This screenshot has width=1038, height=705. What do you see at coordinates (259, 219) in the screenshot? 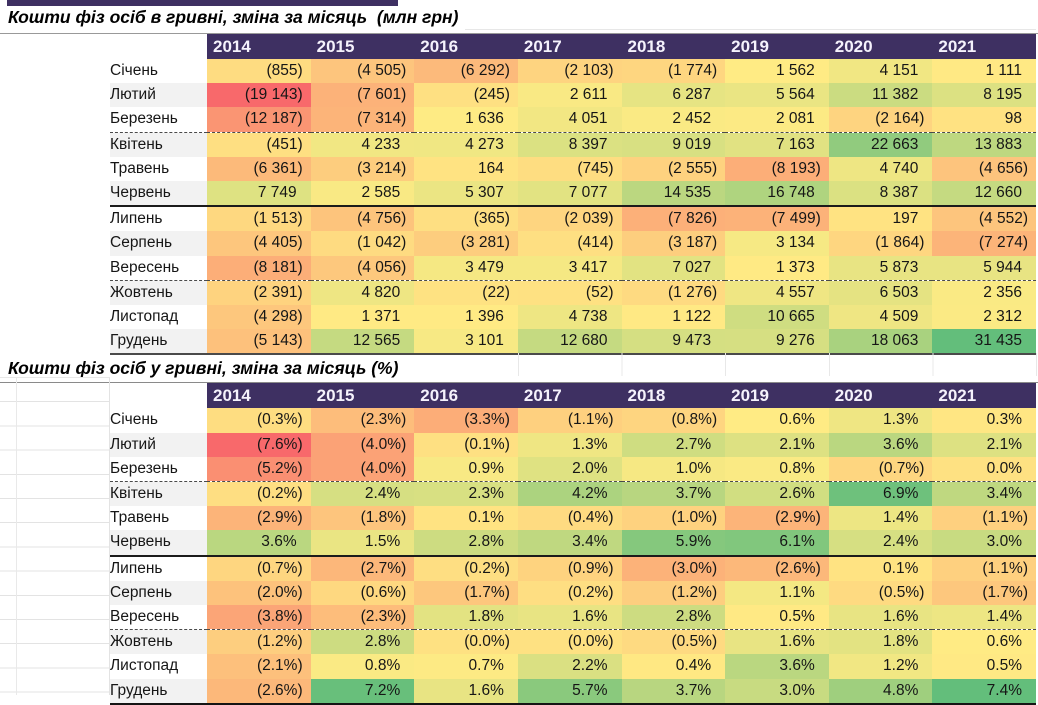
I see `heatmap-cell: (1 513)` at bounding box center [259, 219].